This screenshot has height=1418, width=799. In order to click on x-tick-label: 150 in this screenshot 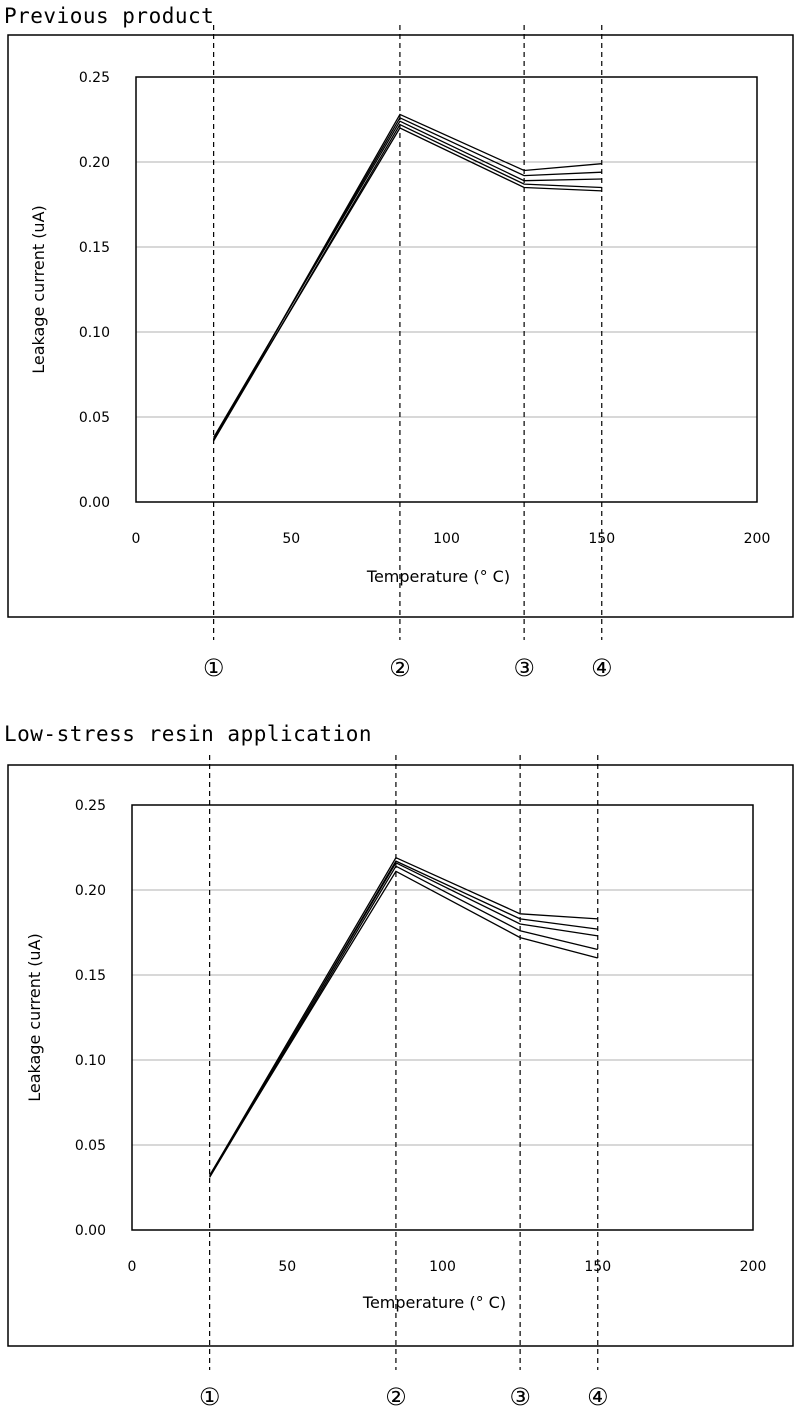, I will do `click(597, 1267)`.